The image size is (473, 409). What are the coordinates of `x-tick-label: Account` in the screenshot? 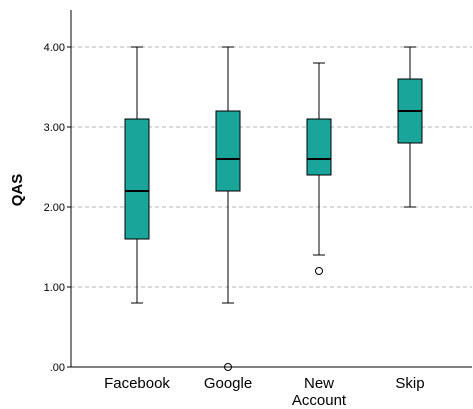 It's located at (319, 400).